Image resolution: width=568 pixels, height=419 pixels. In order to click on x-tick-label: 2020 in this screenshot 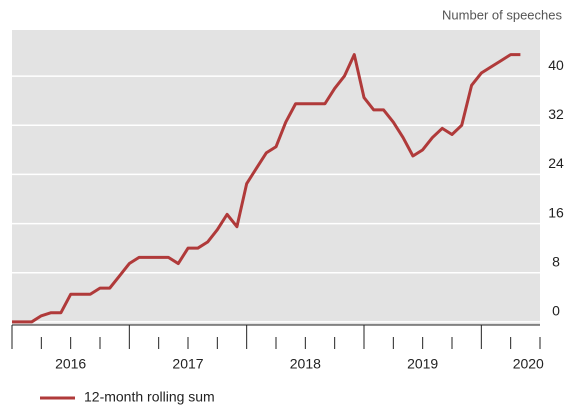, I will do `click(528, 364)`.